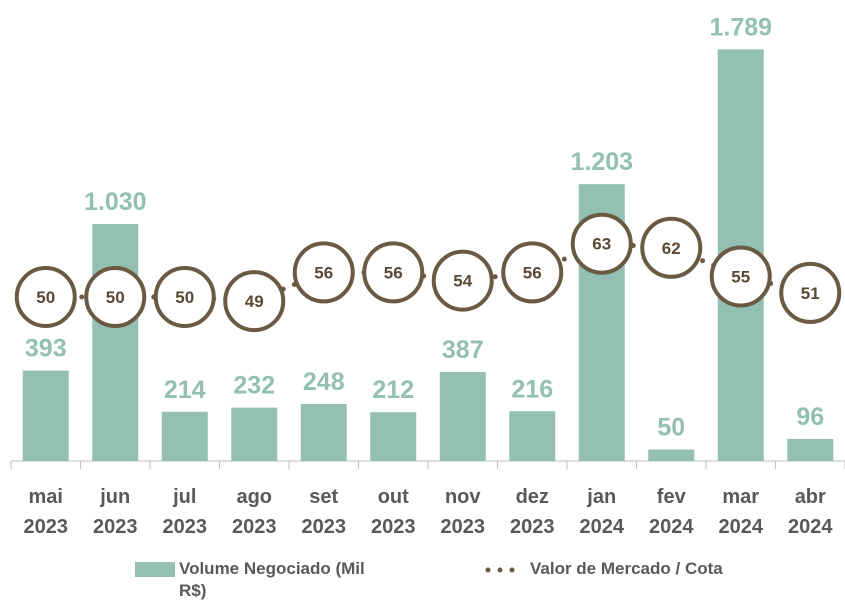  I want to click on line-value-label: 63, so click(601, 244).